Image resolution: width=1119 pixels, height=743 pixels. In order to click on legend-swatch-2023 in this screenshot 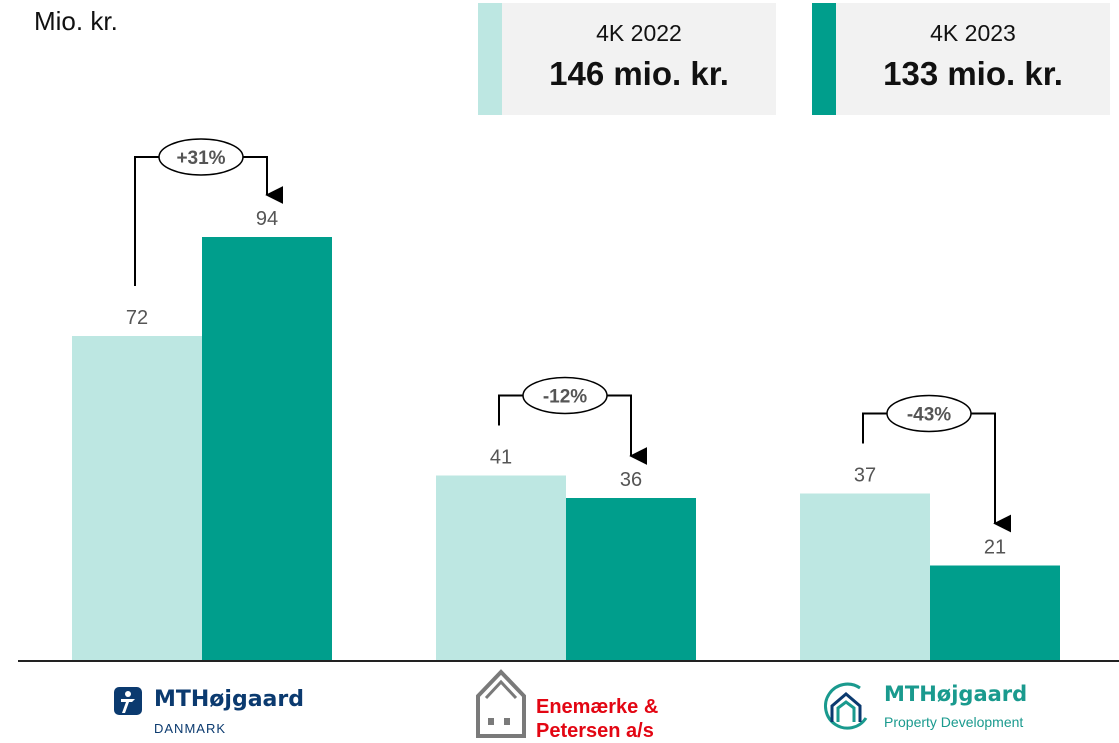, I will do `click(824, 59)`.